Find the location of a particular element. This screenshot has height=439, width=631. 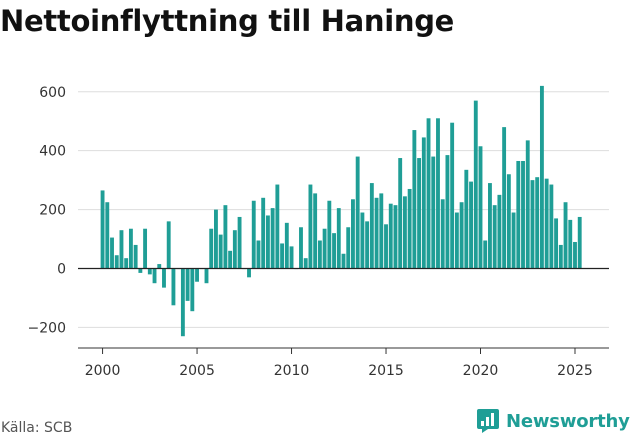

chart-title: Nettoinflyttning till Haninge is located at coordinates (227, 21).